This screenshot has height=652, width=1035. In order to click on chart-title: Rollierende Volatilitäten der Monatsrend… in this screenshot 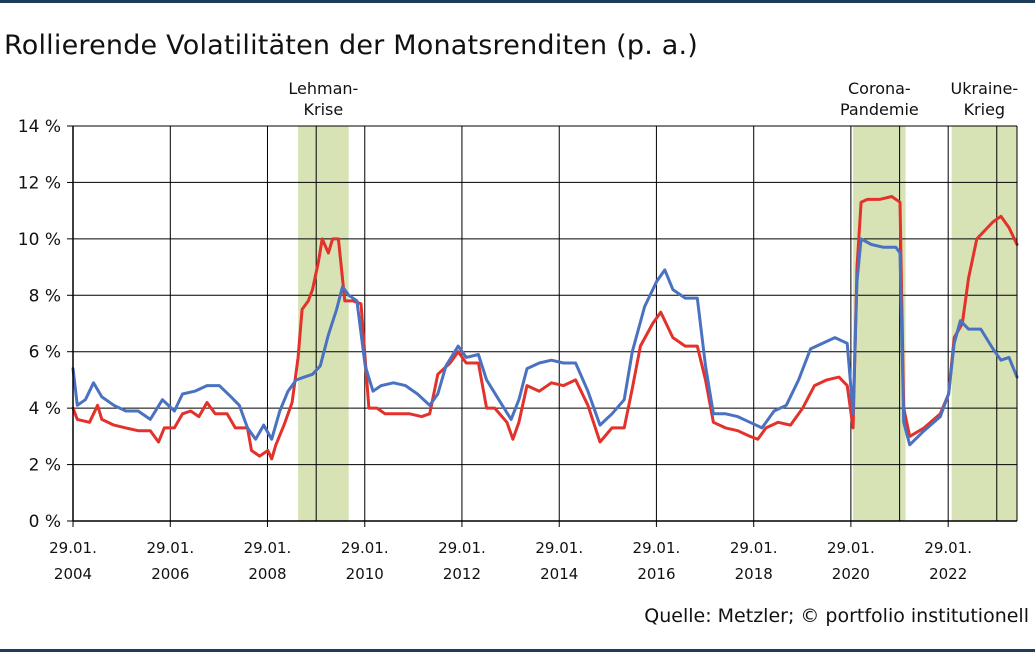, I will do `click(351, 45)`.